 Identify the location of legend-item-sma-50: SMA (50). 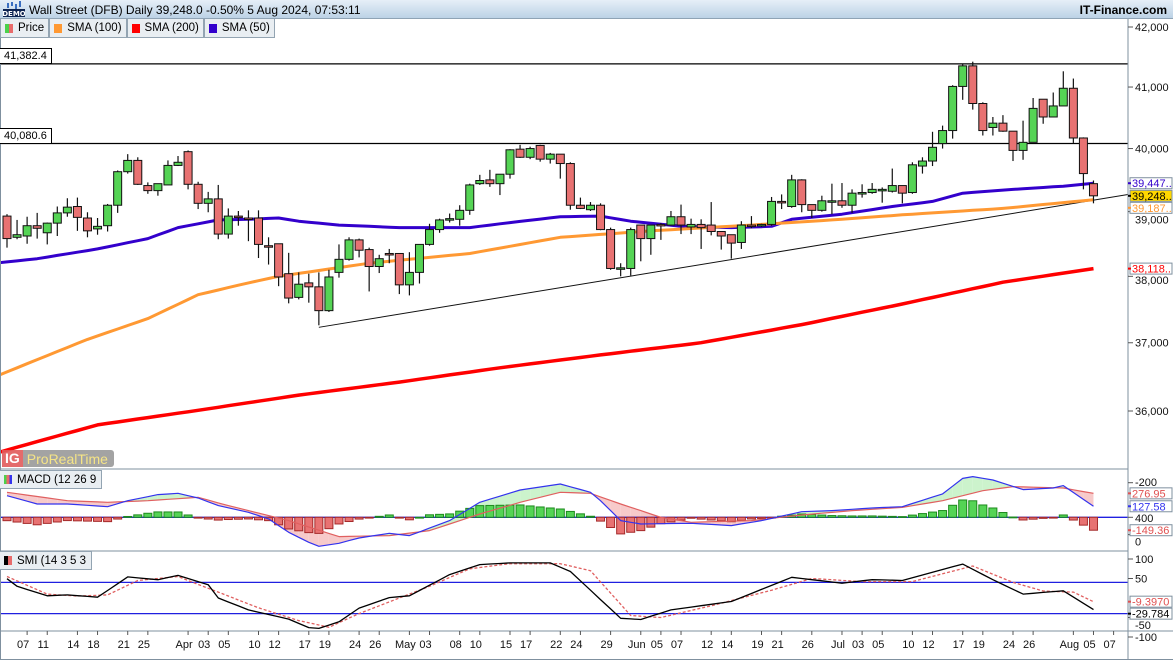
(239, 28).